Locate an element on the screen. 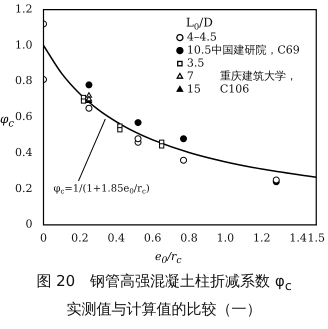 This screenshot has height=329, width=328. legend-label: 15 is located at coordinates (193, 89).